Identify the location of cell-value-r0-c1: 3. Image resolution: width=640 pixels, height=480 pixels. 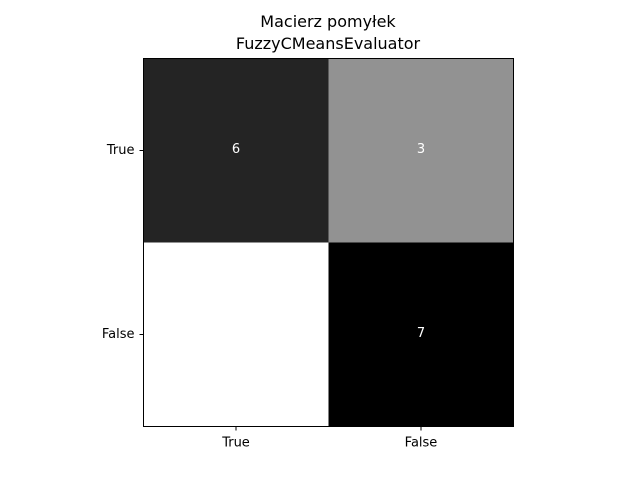
(421, 149).